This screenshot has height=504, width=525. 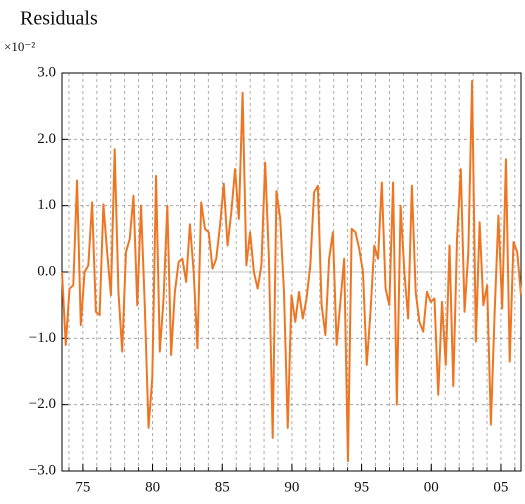 What do you see at coordinates (222, 487) in the screenshot?
I see `x-tick-label: 85` at bounding box center [222, 487].